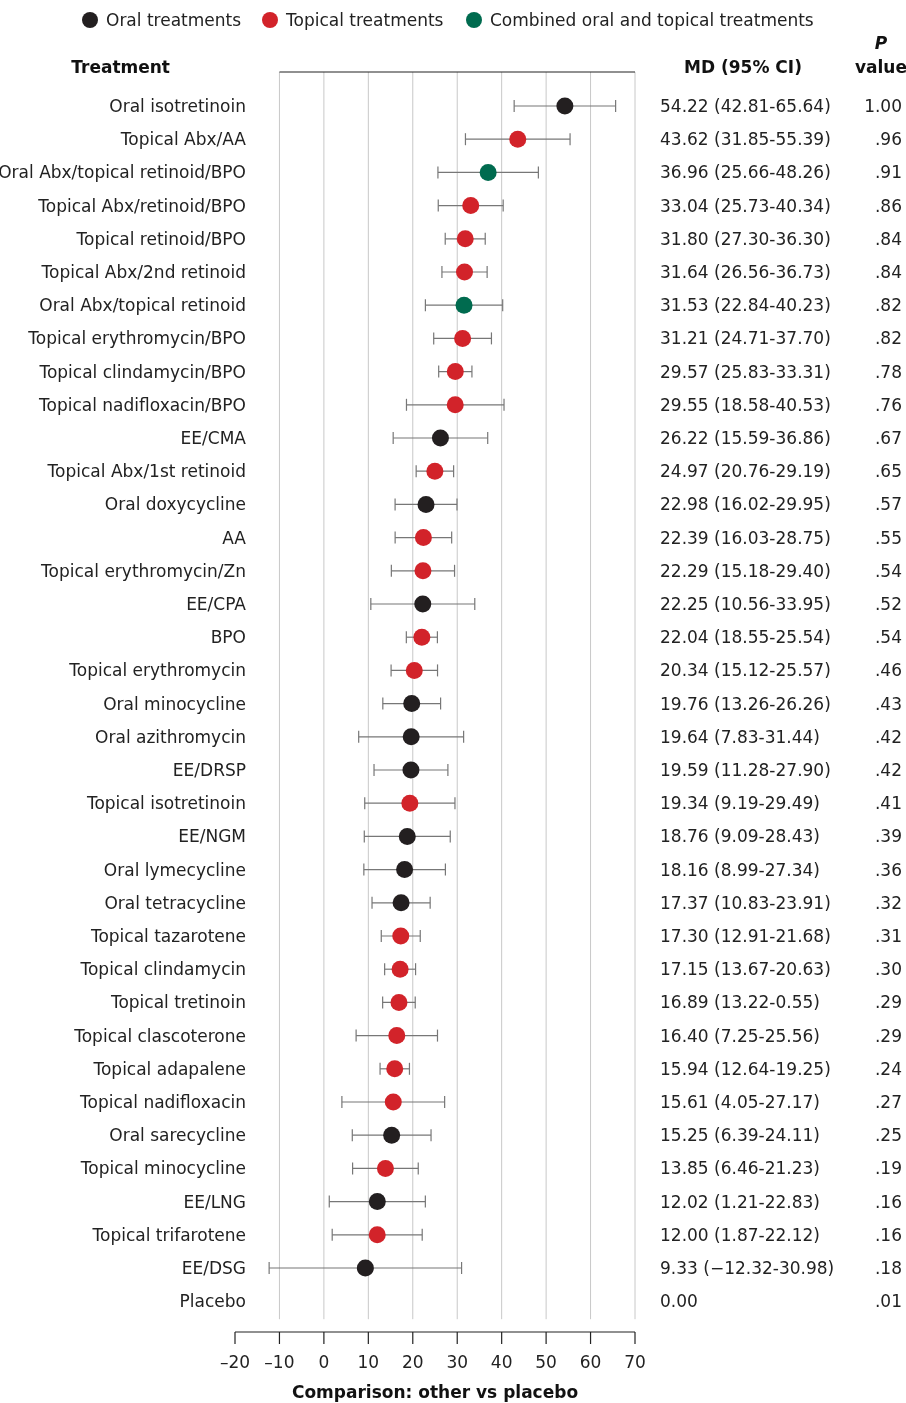  I want to click on text: 31.64 (26.56-36.73), so click(745, 272).